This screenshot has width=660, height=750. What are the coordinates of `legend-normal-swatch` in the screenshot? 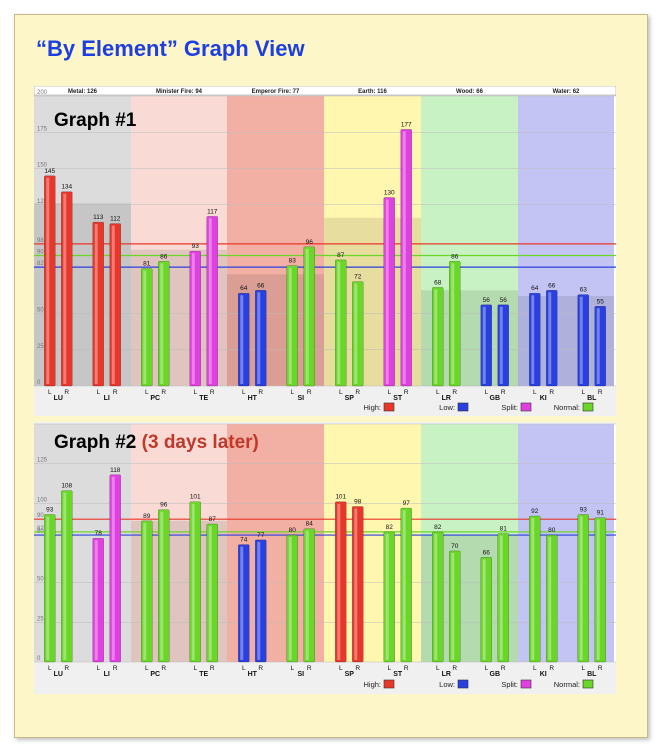 It's located at (588, 407).